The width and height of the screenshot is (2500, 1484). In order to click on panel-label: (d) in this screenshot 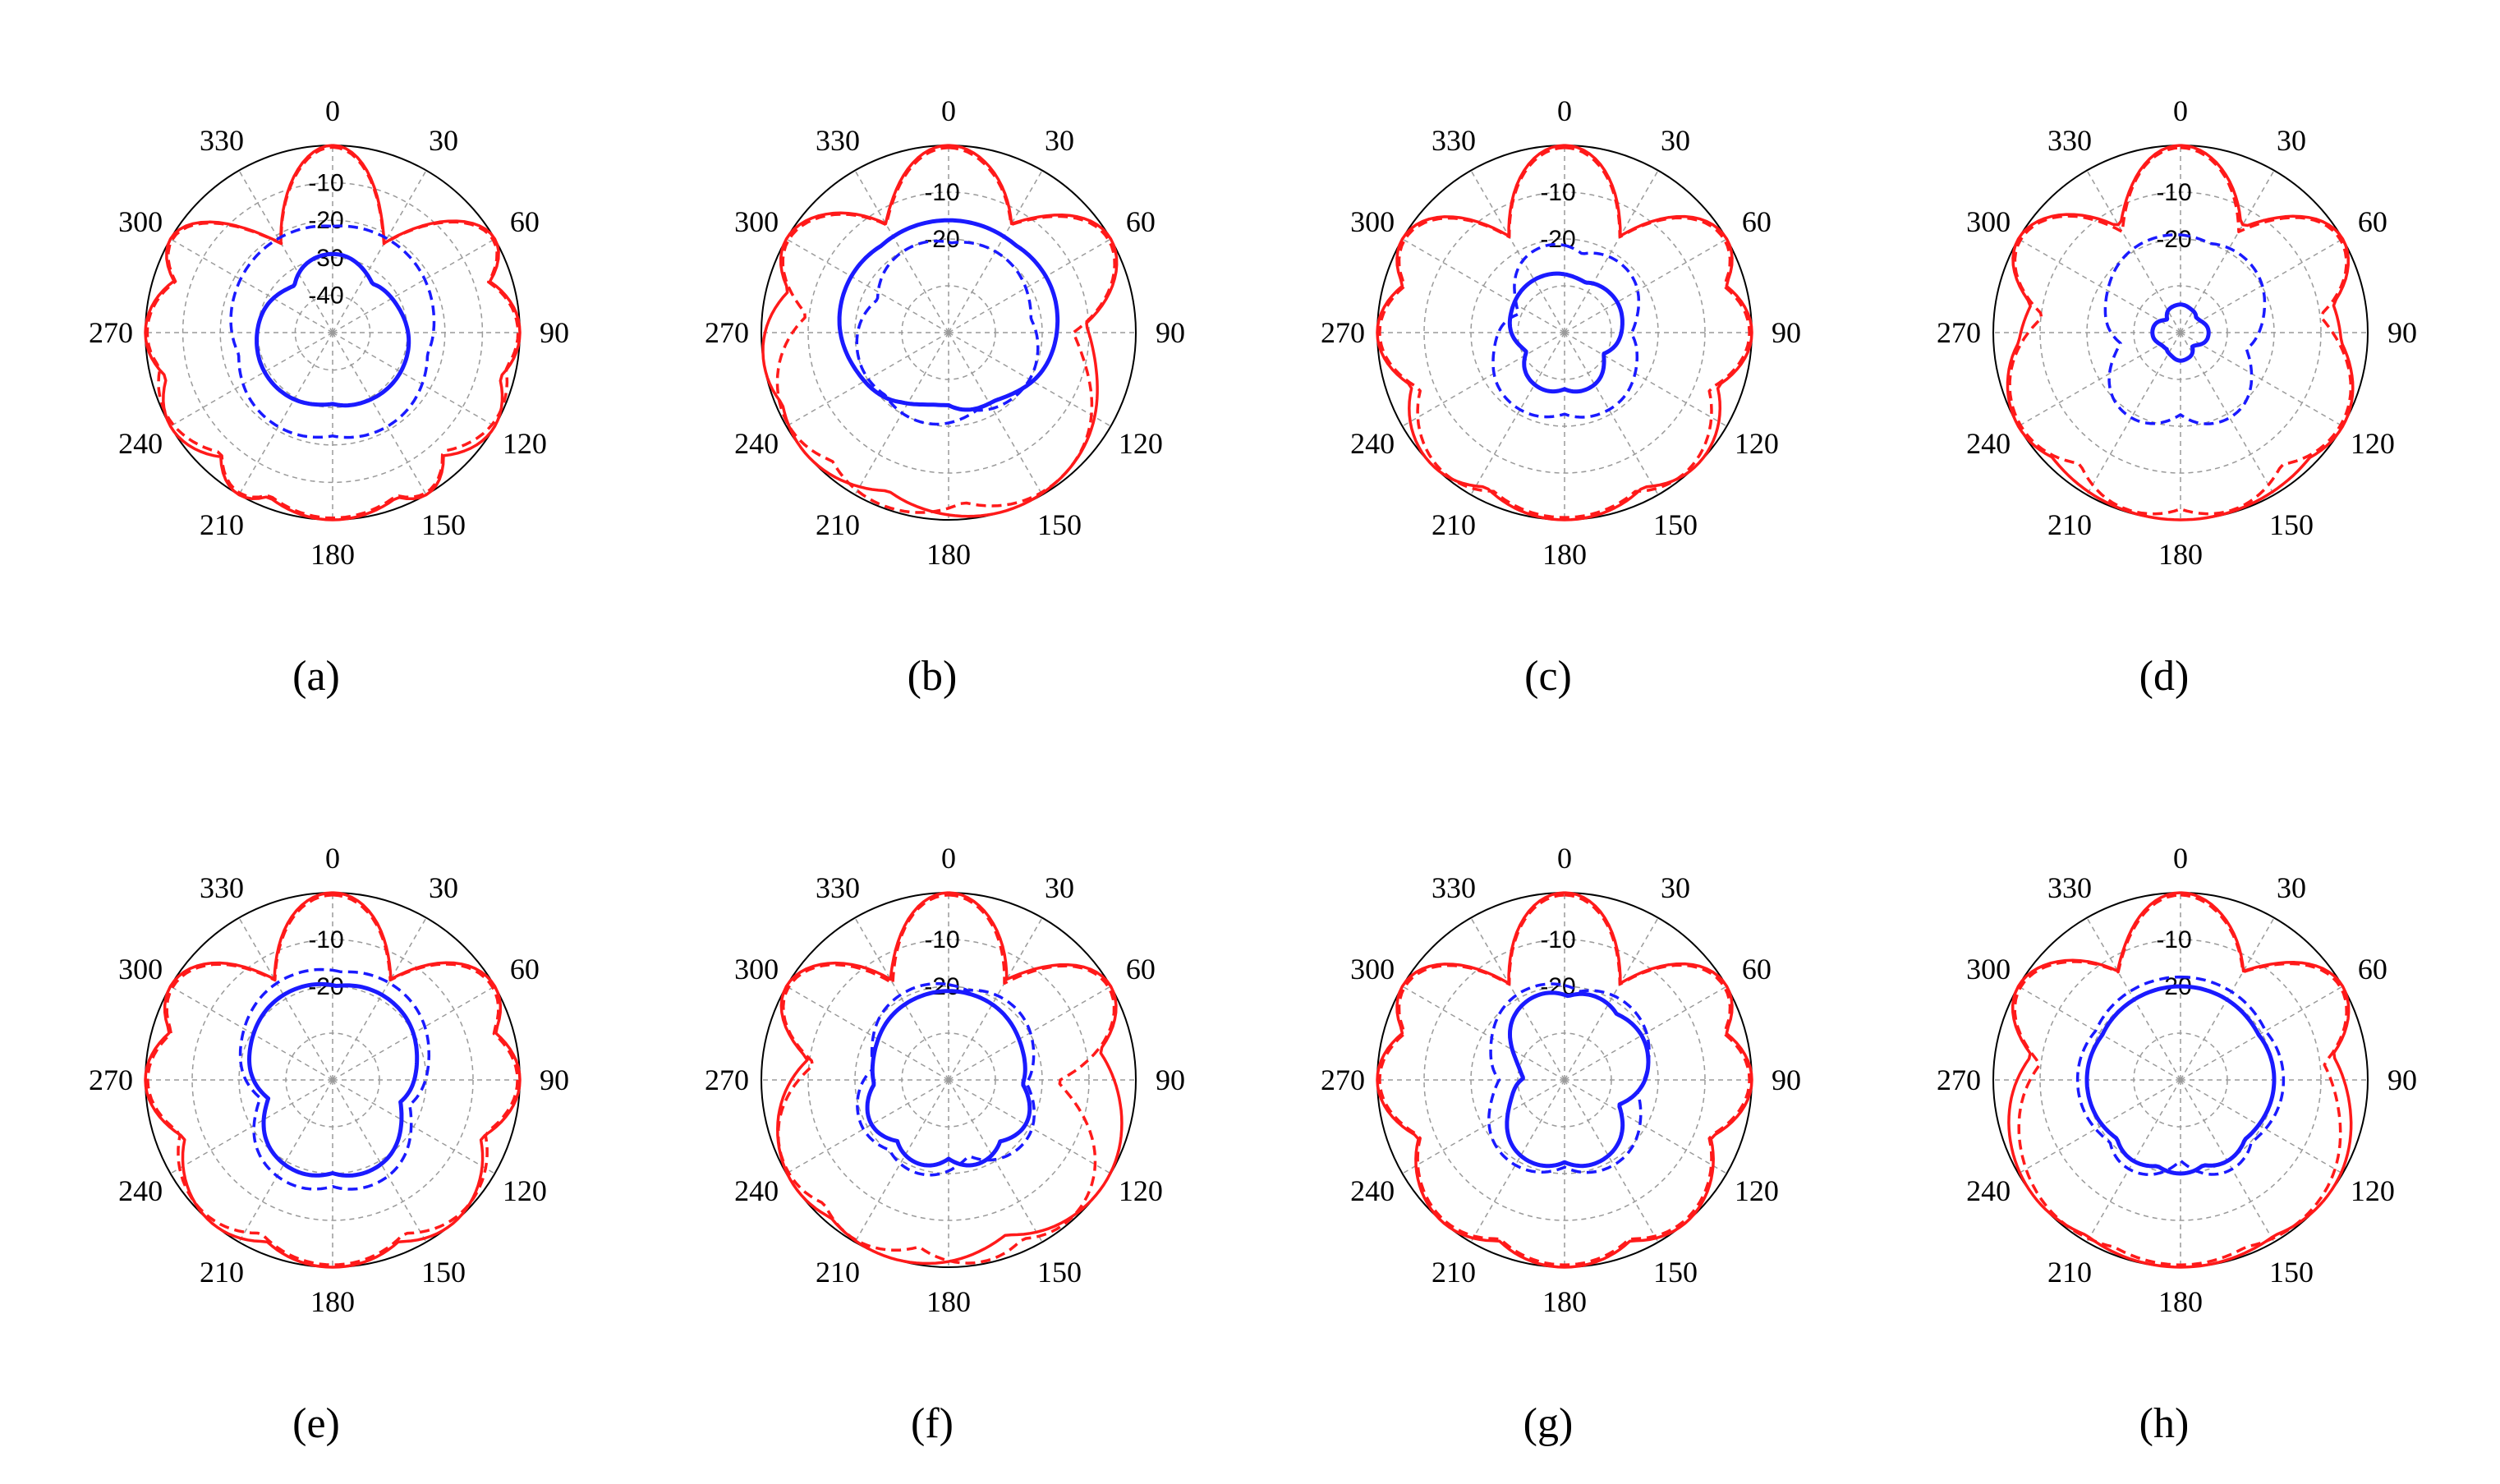, I will do `click(2164, 676)`.